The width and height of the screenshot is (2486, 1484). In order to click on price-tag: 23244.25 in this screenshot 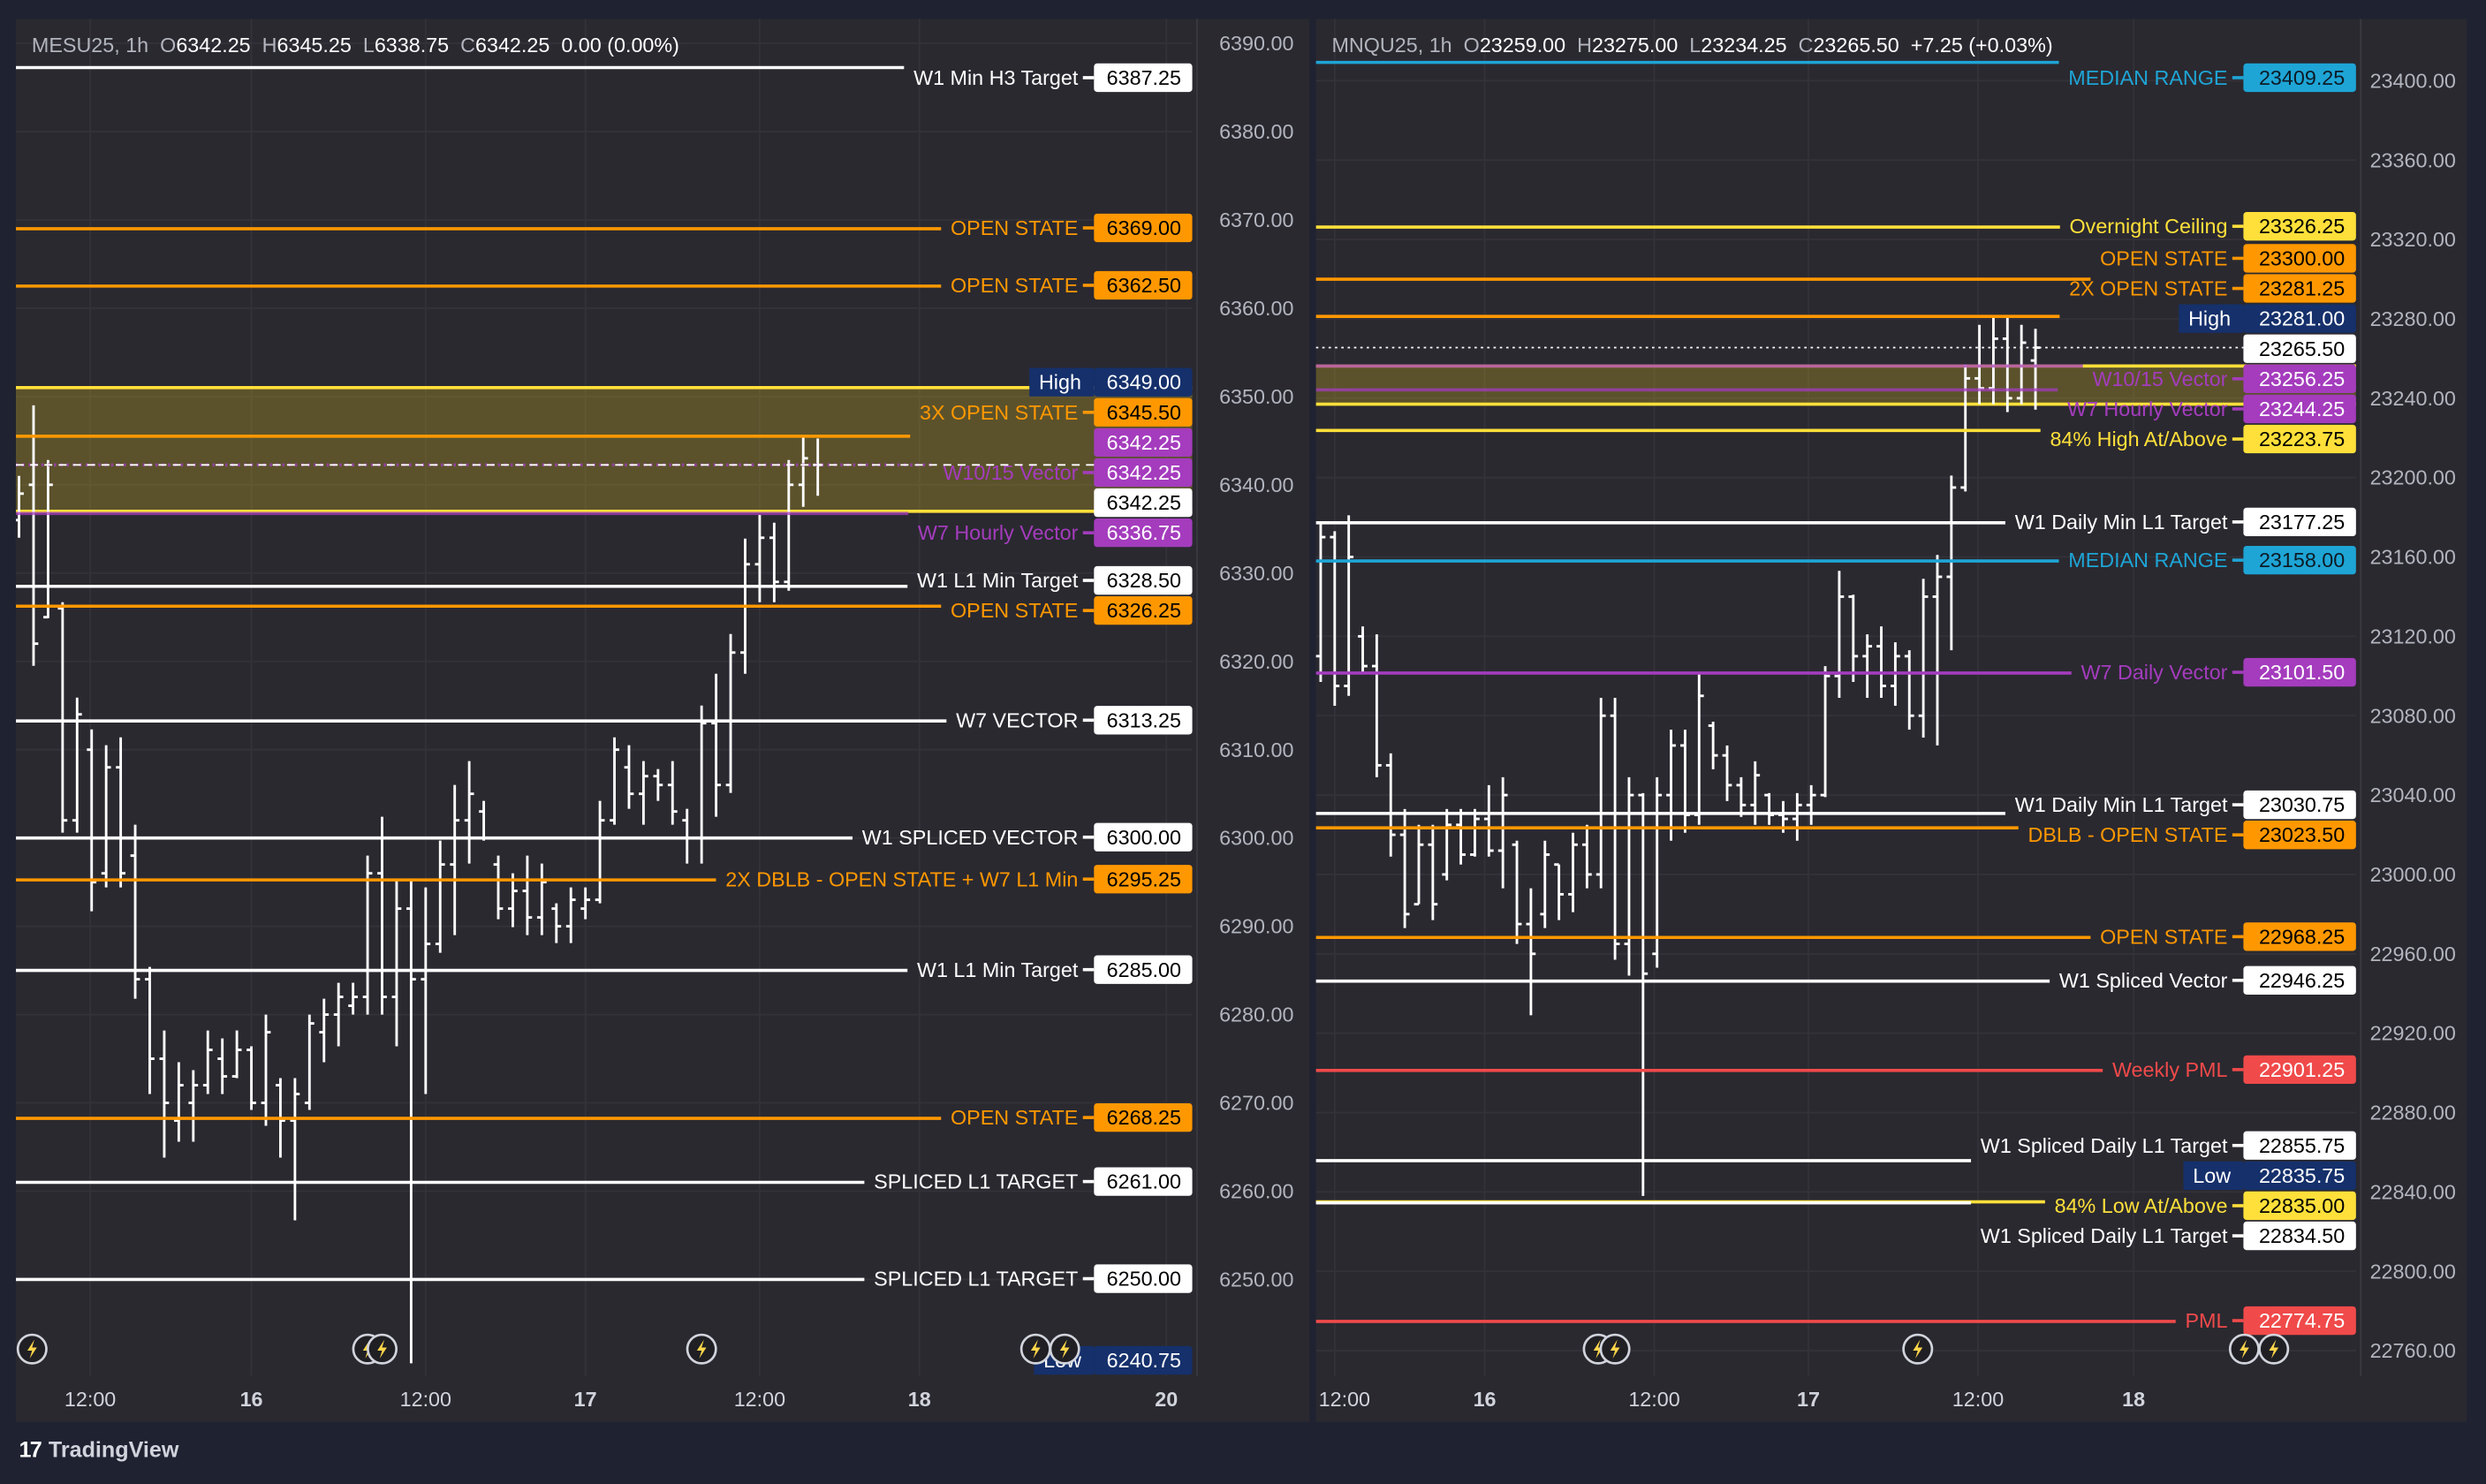, I will do `click(2299, 409)`.